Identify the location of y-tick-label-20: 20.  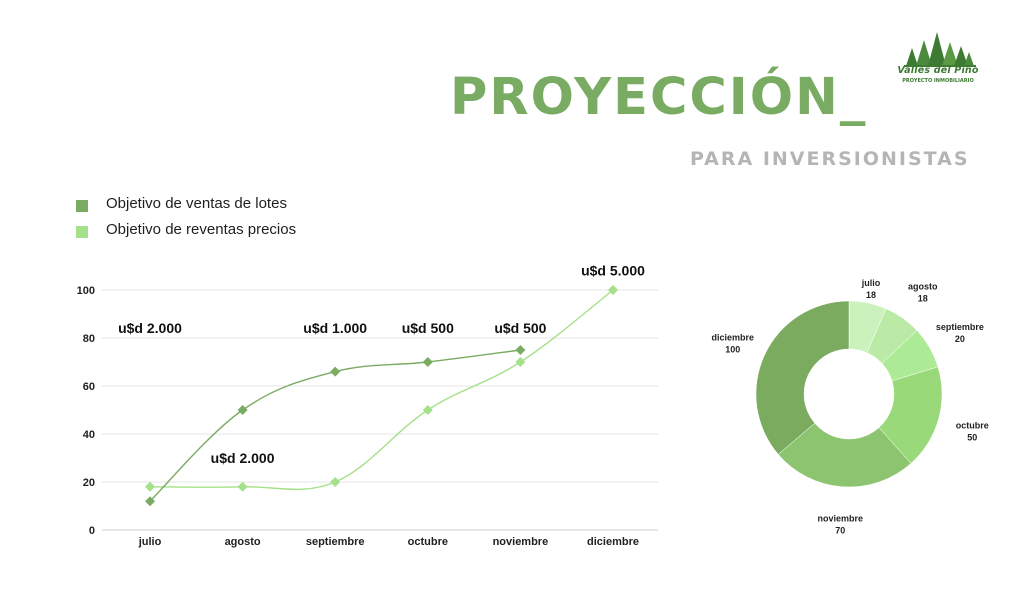
(89, 483).